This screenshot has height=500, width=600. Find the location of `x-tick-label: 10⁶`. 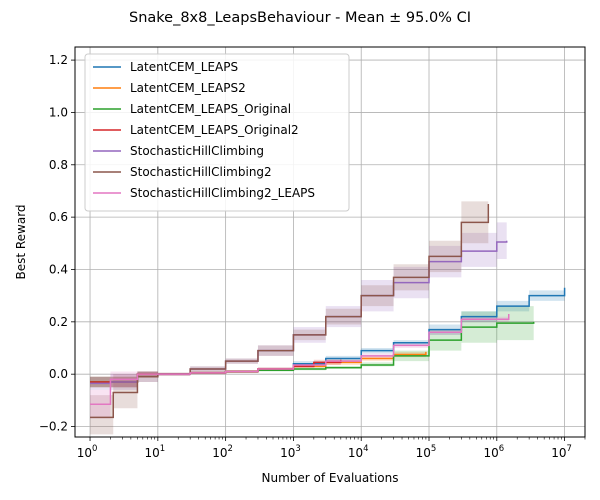

x-tick-label: 10⁶ is located at coordinates (493, 452).